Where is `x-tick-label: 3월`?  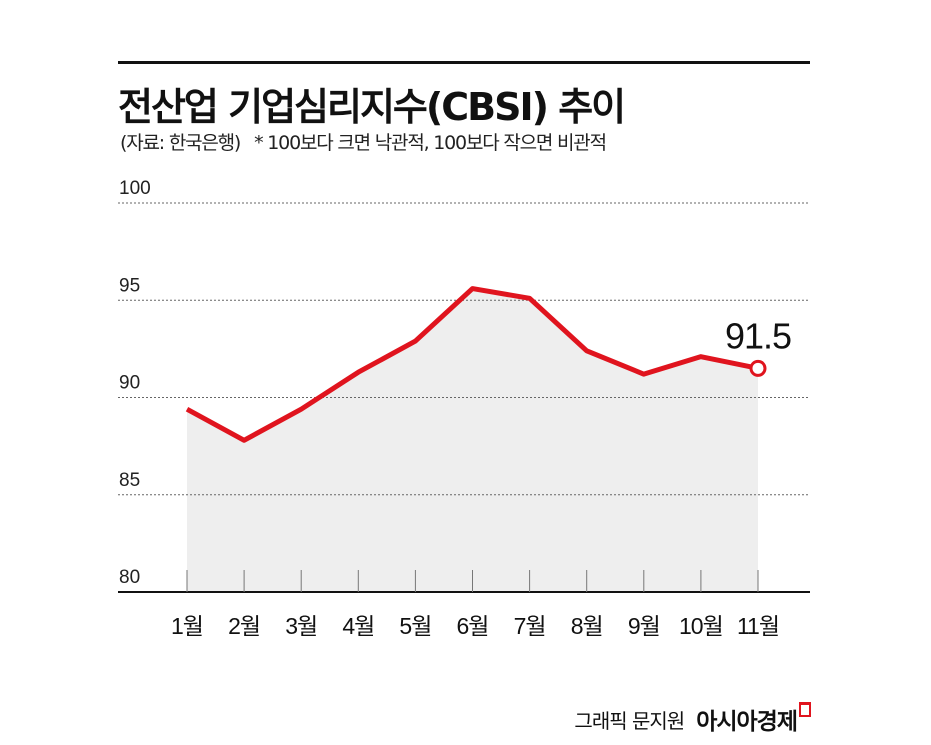
x-tick-label: 3월 is located at coordinates (301, 626).